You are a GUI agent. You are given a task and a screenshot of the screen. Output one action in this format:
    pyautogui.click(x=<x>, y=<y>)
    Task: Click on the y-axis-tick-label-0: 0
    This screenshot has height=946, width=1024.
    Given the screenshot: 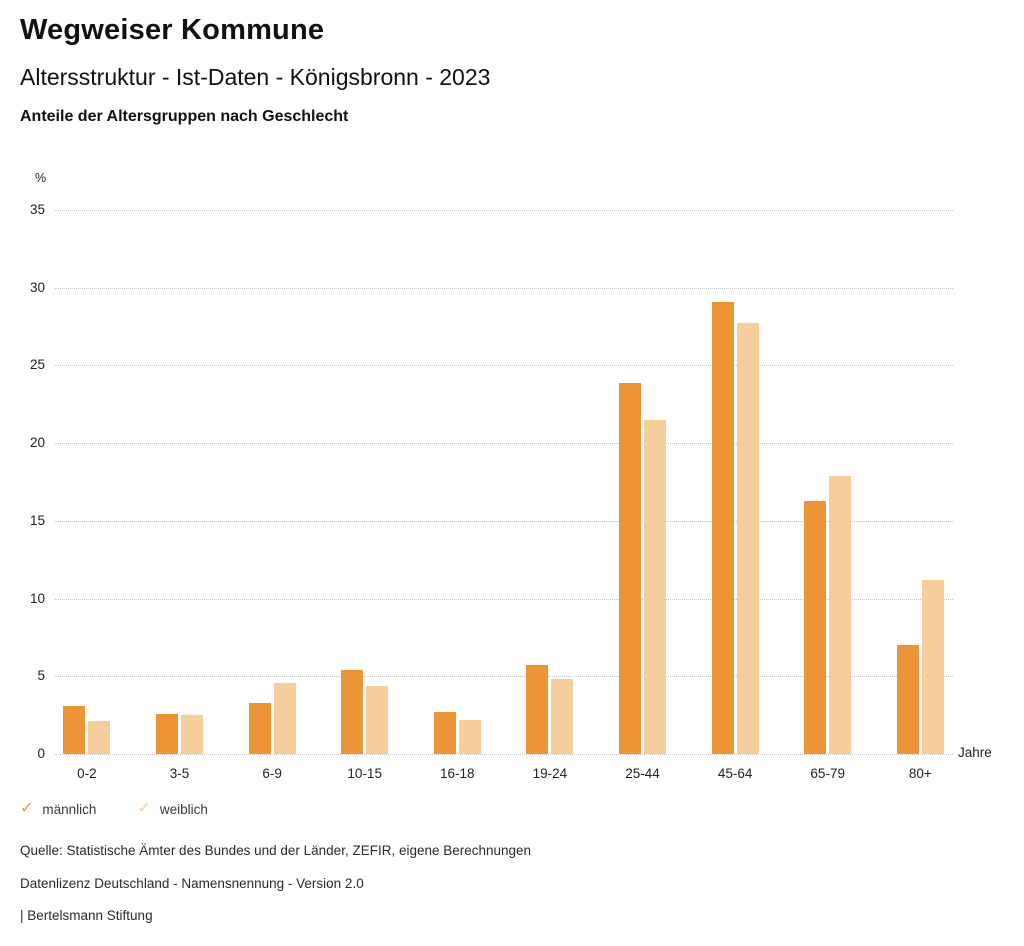 What is the action you would take?
    pyautogui.click(x=41, y=753)
    